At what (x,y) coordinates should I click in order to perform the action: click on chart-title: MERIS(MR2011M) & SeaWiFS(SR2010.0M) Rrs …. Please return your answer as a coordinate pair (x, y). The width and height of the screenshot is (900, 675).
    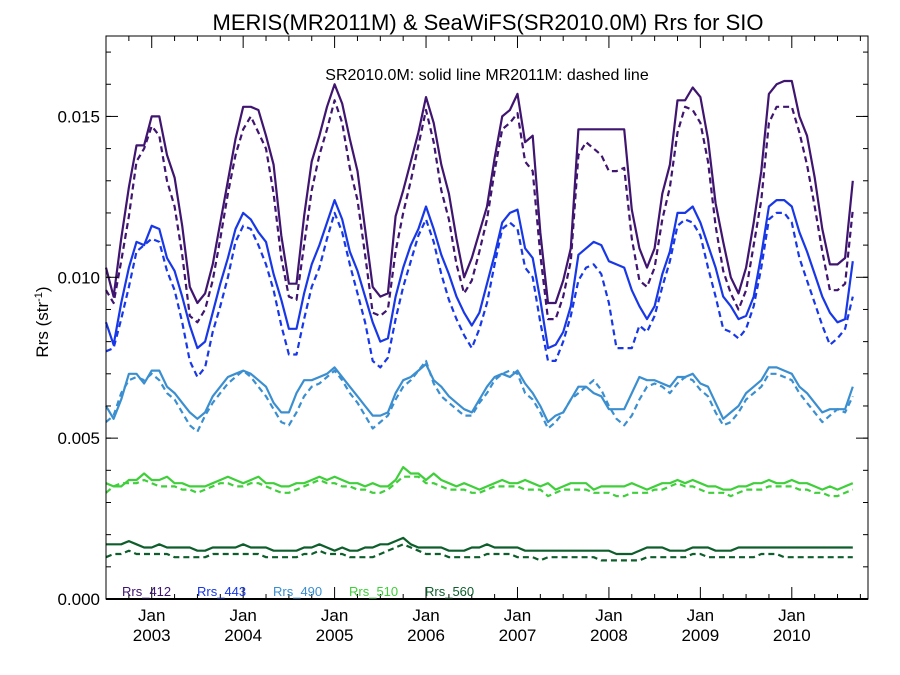
    Looking at the image, I should click on (488, 22).